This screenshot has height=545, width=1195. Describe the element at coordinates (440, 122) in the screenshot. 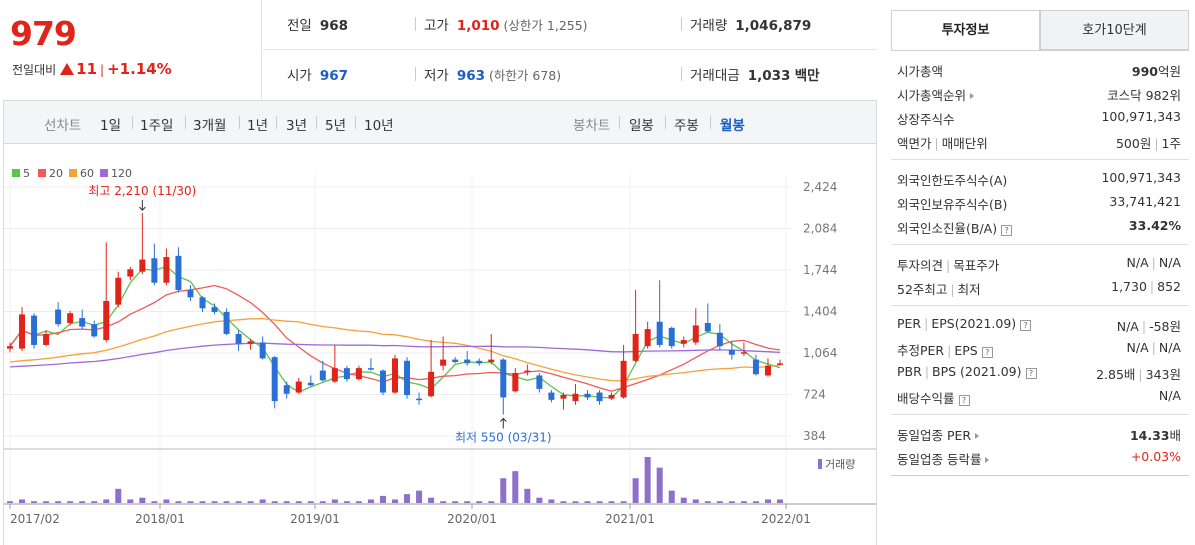

I see `chart-period-bar: 선차트 1일 1주일 3개월 1년 3년 5년 10년 봉차트 일봉 주봉 월봉` at that location.